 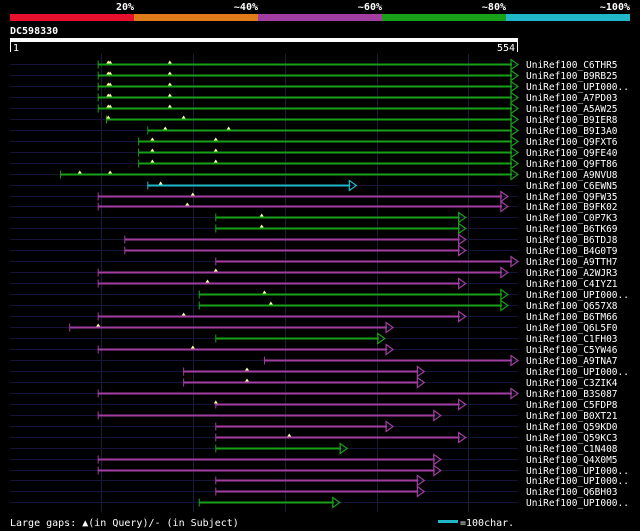 What do you see at coordinates (314, 109) in the screenshot?
I see `hit-row: UniRef100_A5AW25` at bounding box center [314, 109].